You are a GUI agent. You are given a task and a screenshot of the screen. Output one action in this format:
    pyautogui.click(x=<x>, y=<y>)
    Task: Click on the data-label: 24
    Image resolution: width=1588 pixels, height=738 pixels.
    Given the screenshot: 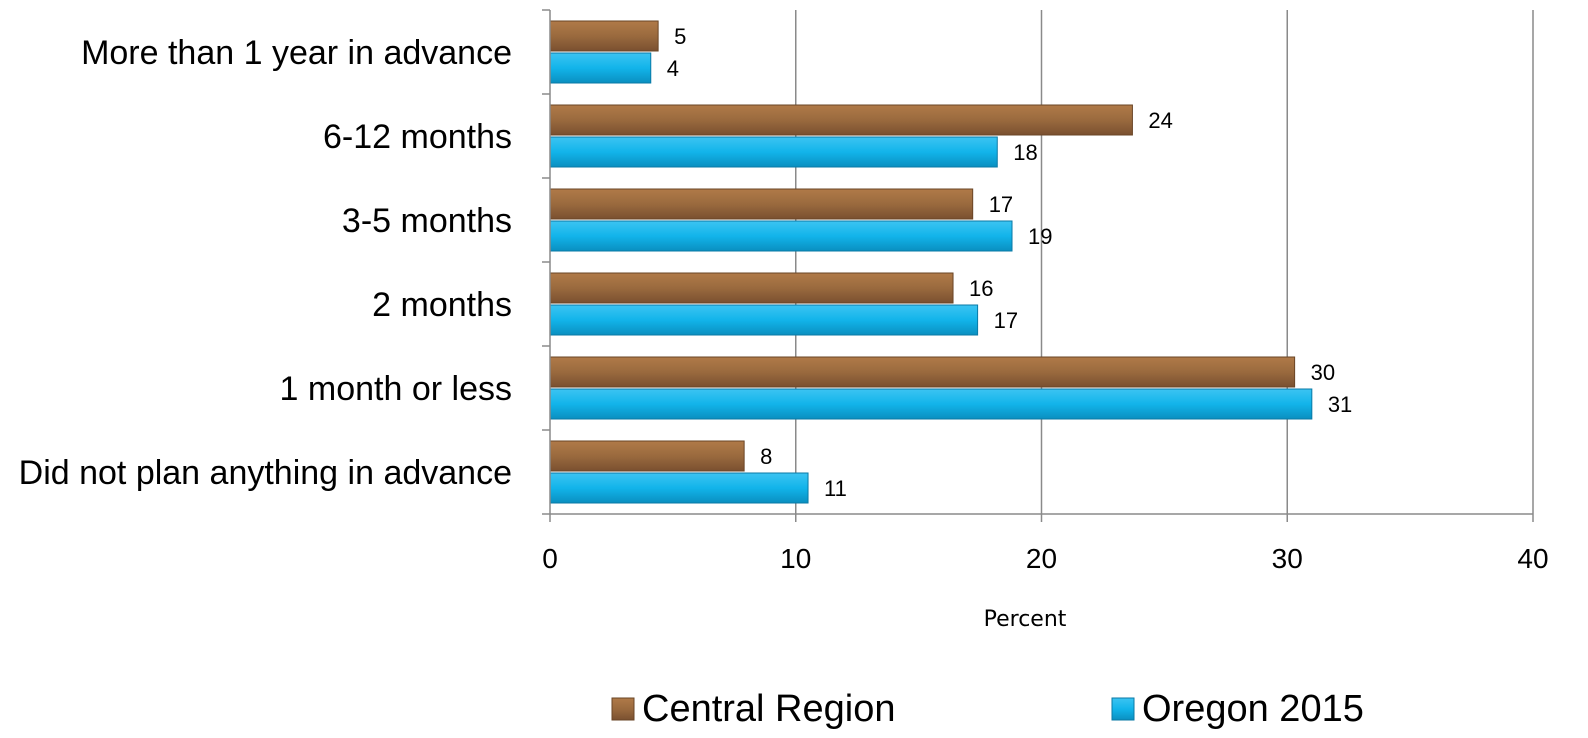 What is the action you would take?
    pyautogui.click(x=1160, y=120)
    